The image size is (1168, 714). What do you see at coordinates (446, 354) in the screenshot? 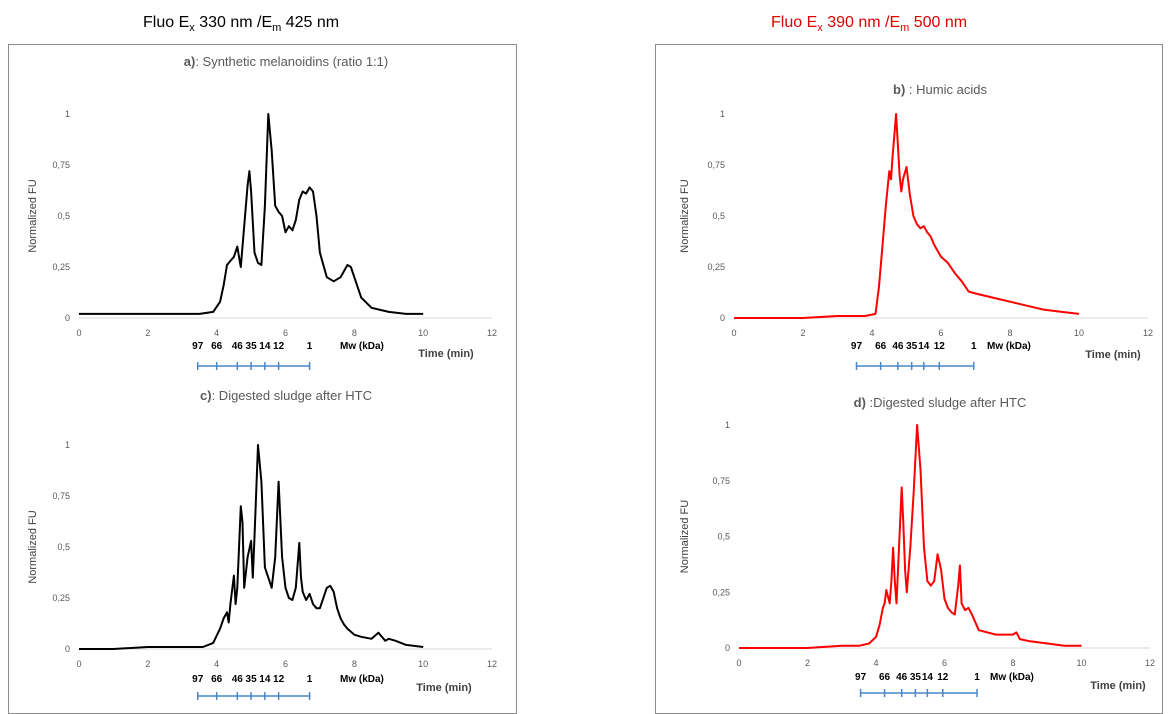
I see `x-axis-label-a: Time (min)` at bounding box center [446, 354].